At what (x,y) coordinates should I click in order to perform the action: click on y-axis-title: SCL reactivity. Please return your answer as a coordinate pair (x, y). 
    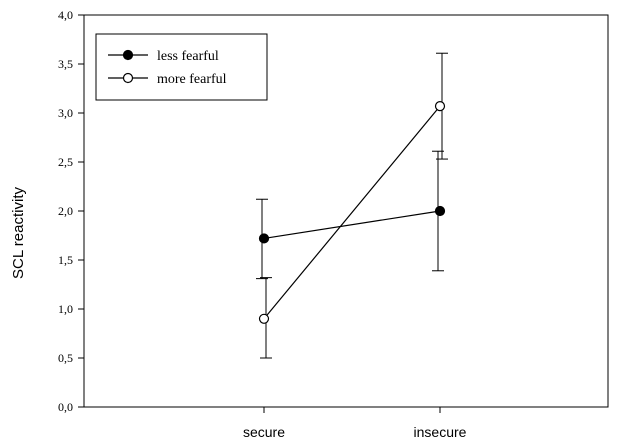
    Looking at the image, I should click on (18, 233).